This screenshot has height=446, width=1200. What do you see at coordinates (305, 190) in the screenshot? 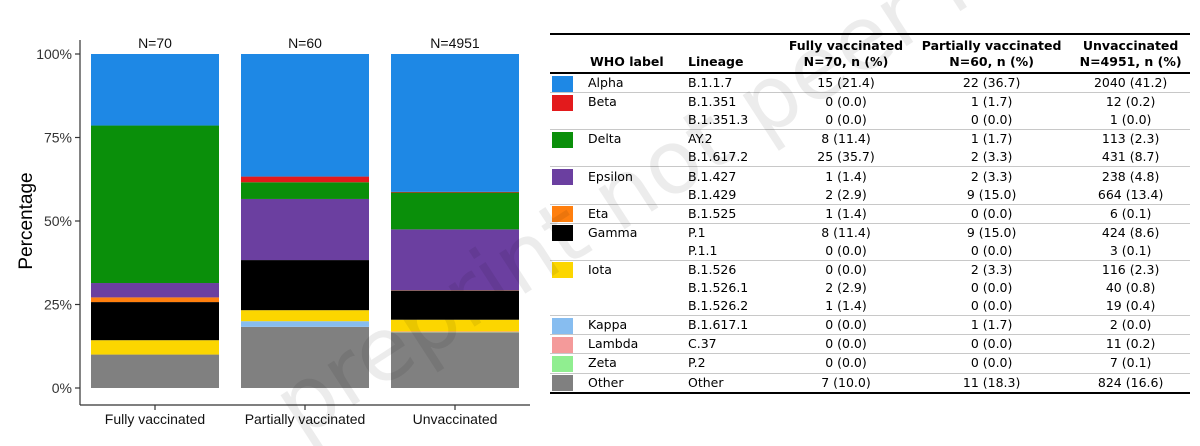
I see `bar-segment-delta-partially-vaccinated` at bounding box center [305, 190].